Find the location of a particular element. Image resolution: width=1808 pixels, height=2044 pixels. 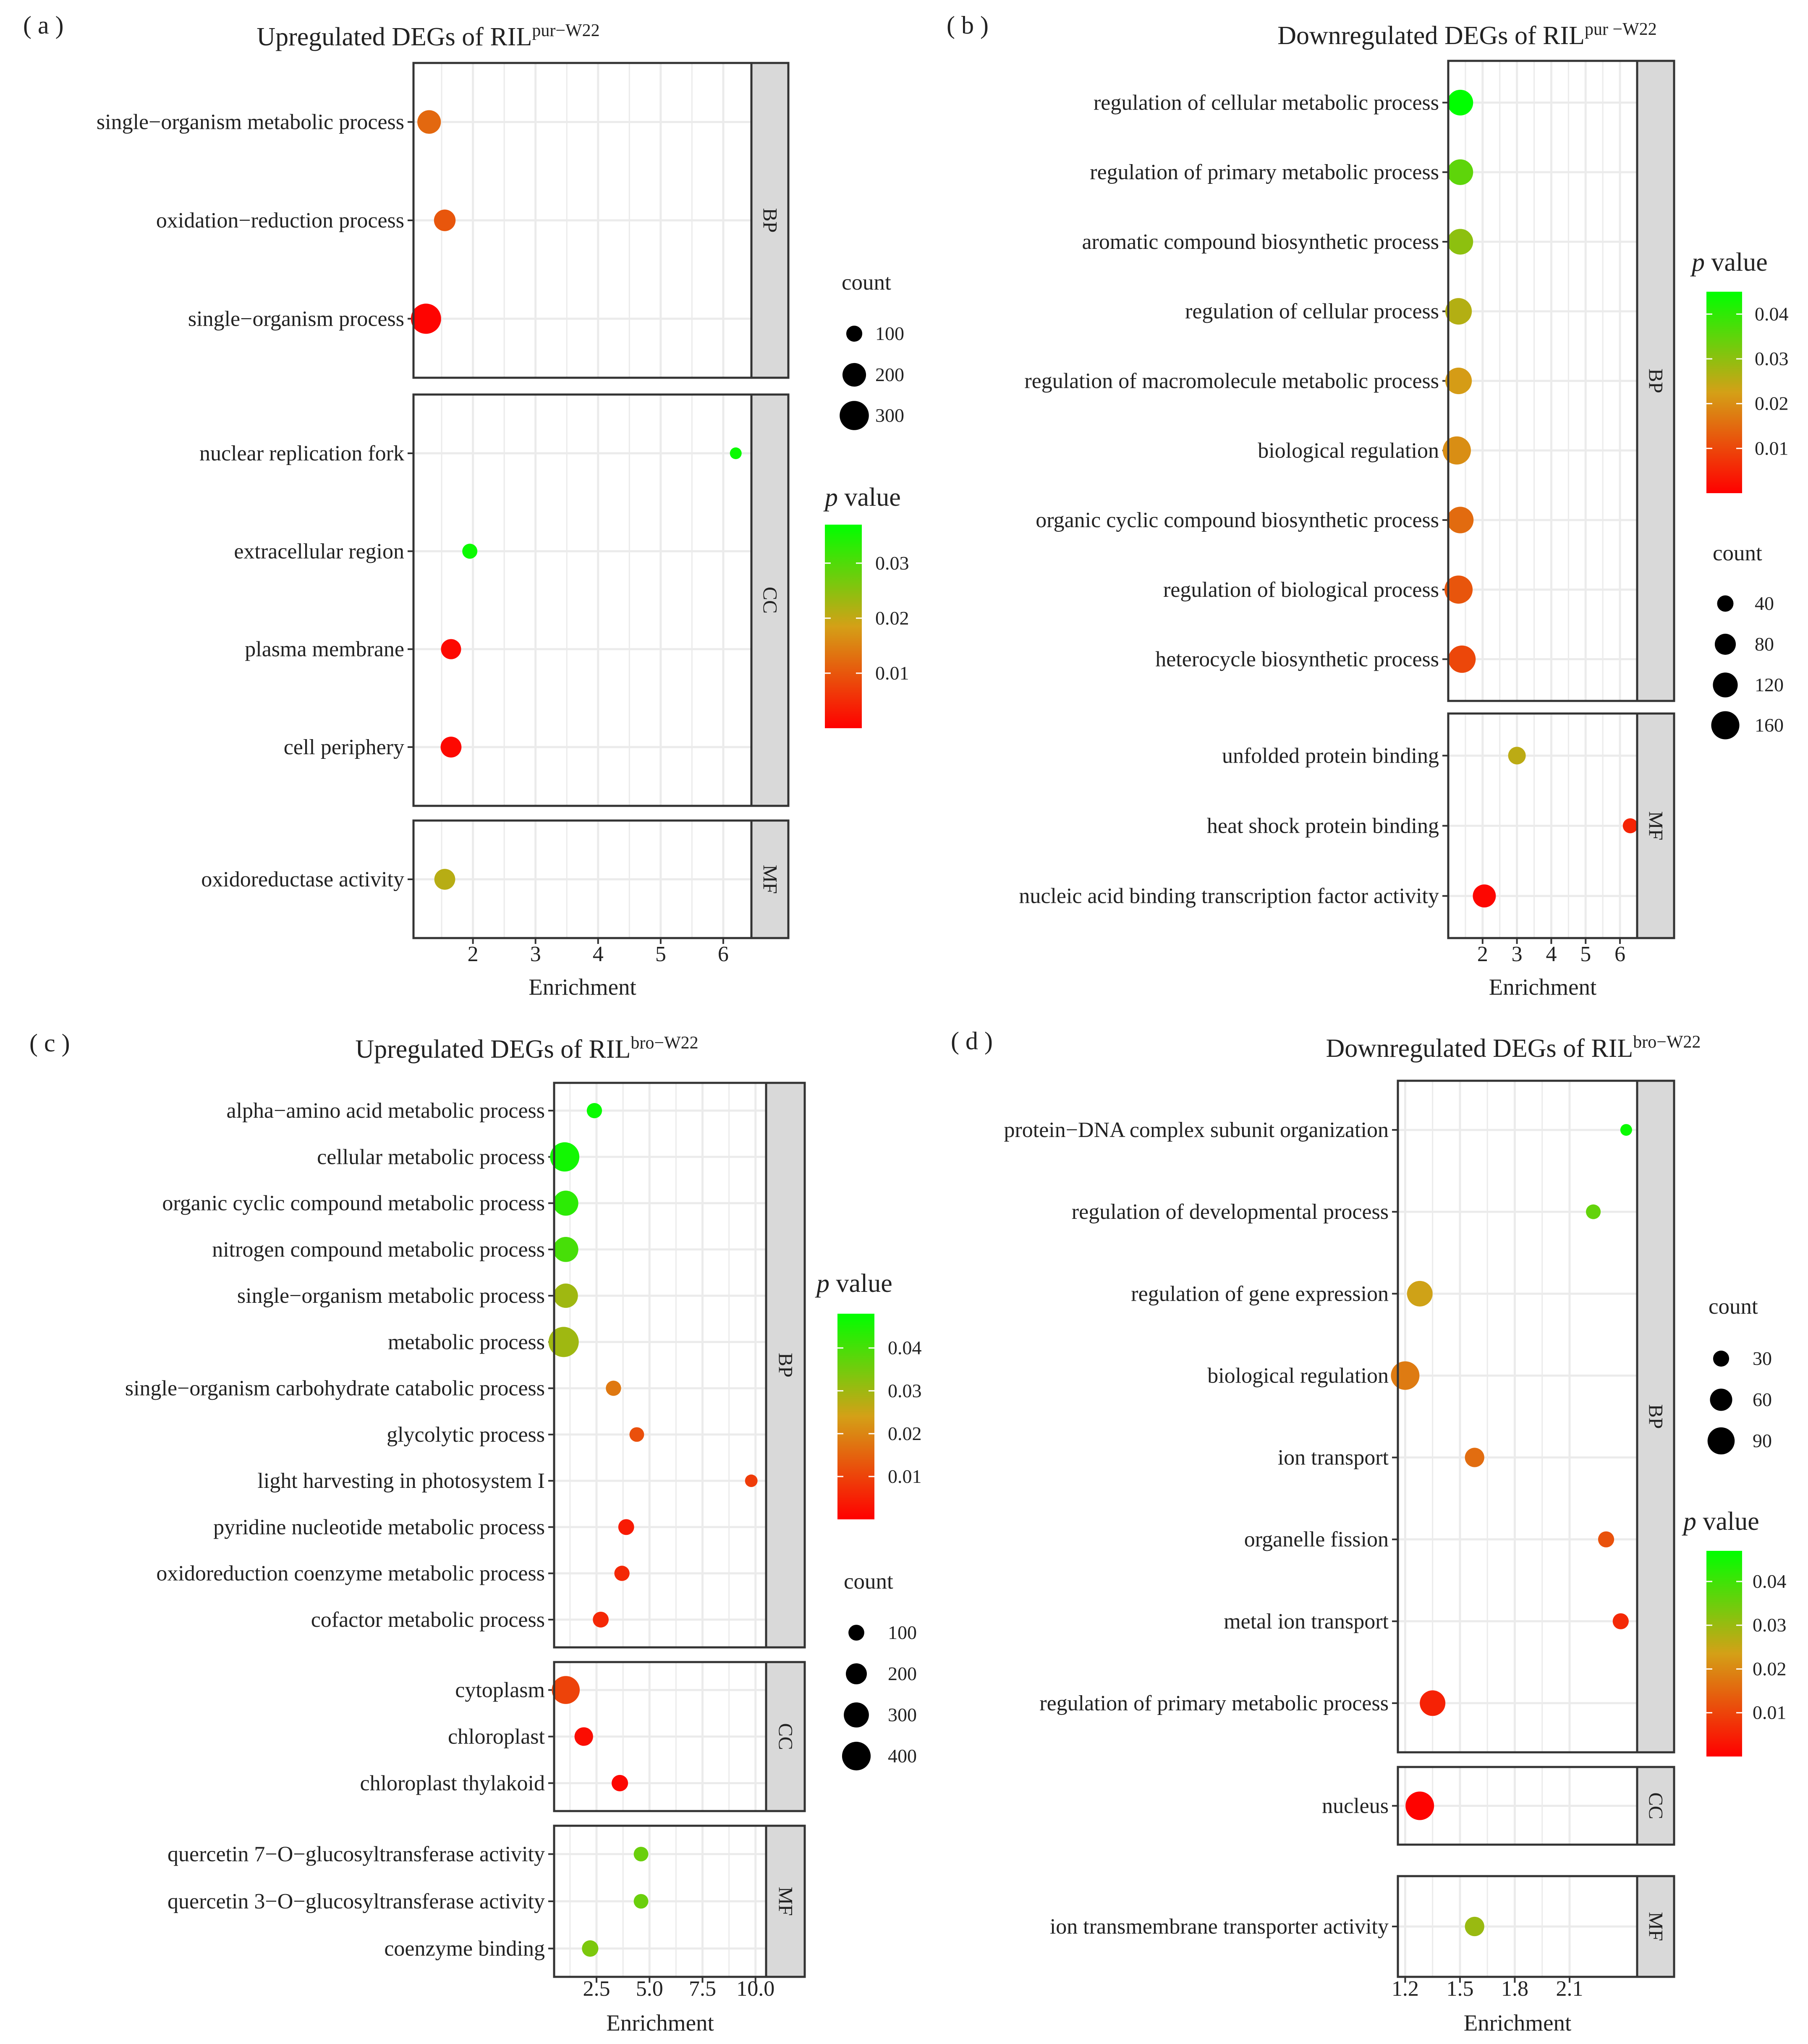

term-label: organelle fission is located at coordinates (1316, 1540).